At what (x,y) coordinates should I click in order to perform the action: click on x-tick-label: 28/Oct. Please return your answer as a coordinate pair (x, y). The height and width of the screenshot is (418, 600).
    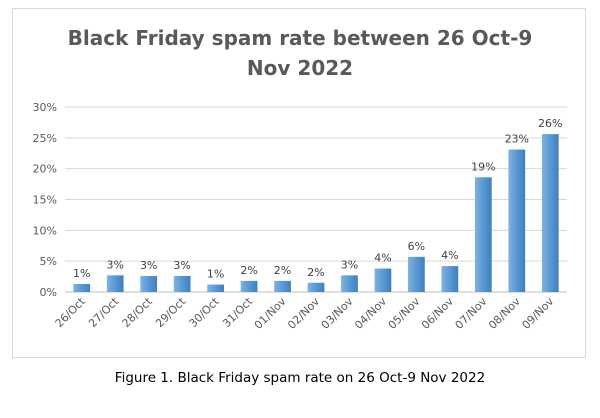
    Looking at the image, I should click on (138, 312).